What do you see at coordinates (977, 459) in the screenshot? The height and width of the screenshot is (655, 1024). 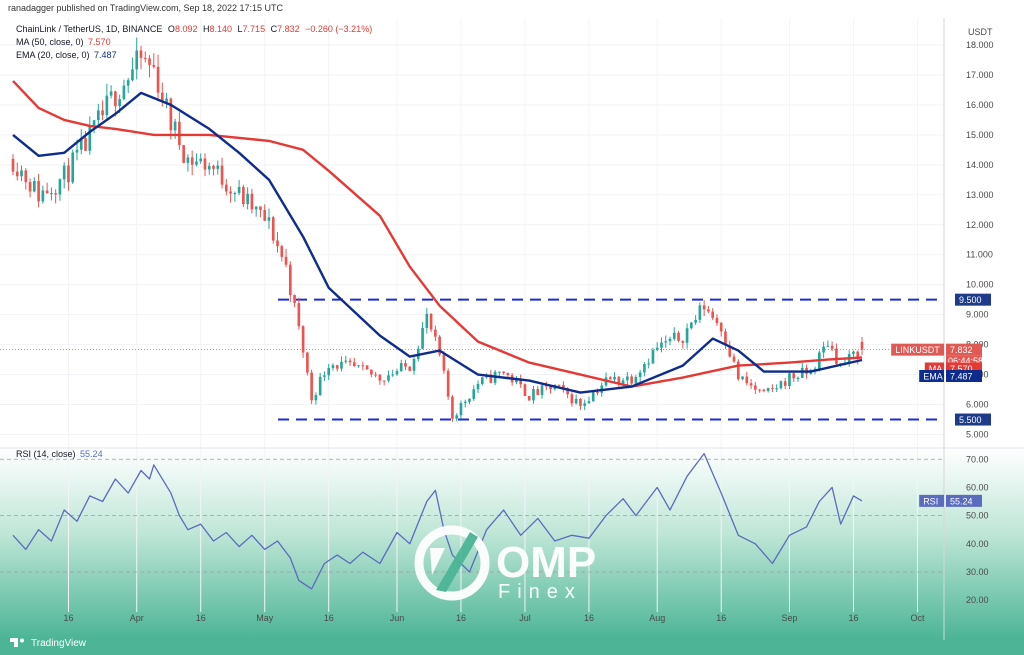 I see `rsi-axis-label: 70.00` at bounding box center [977, 459].